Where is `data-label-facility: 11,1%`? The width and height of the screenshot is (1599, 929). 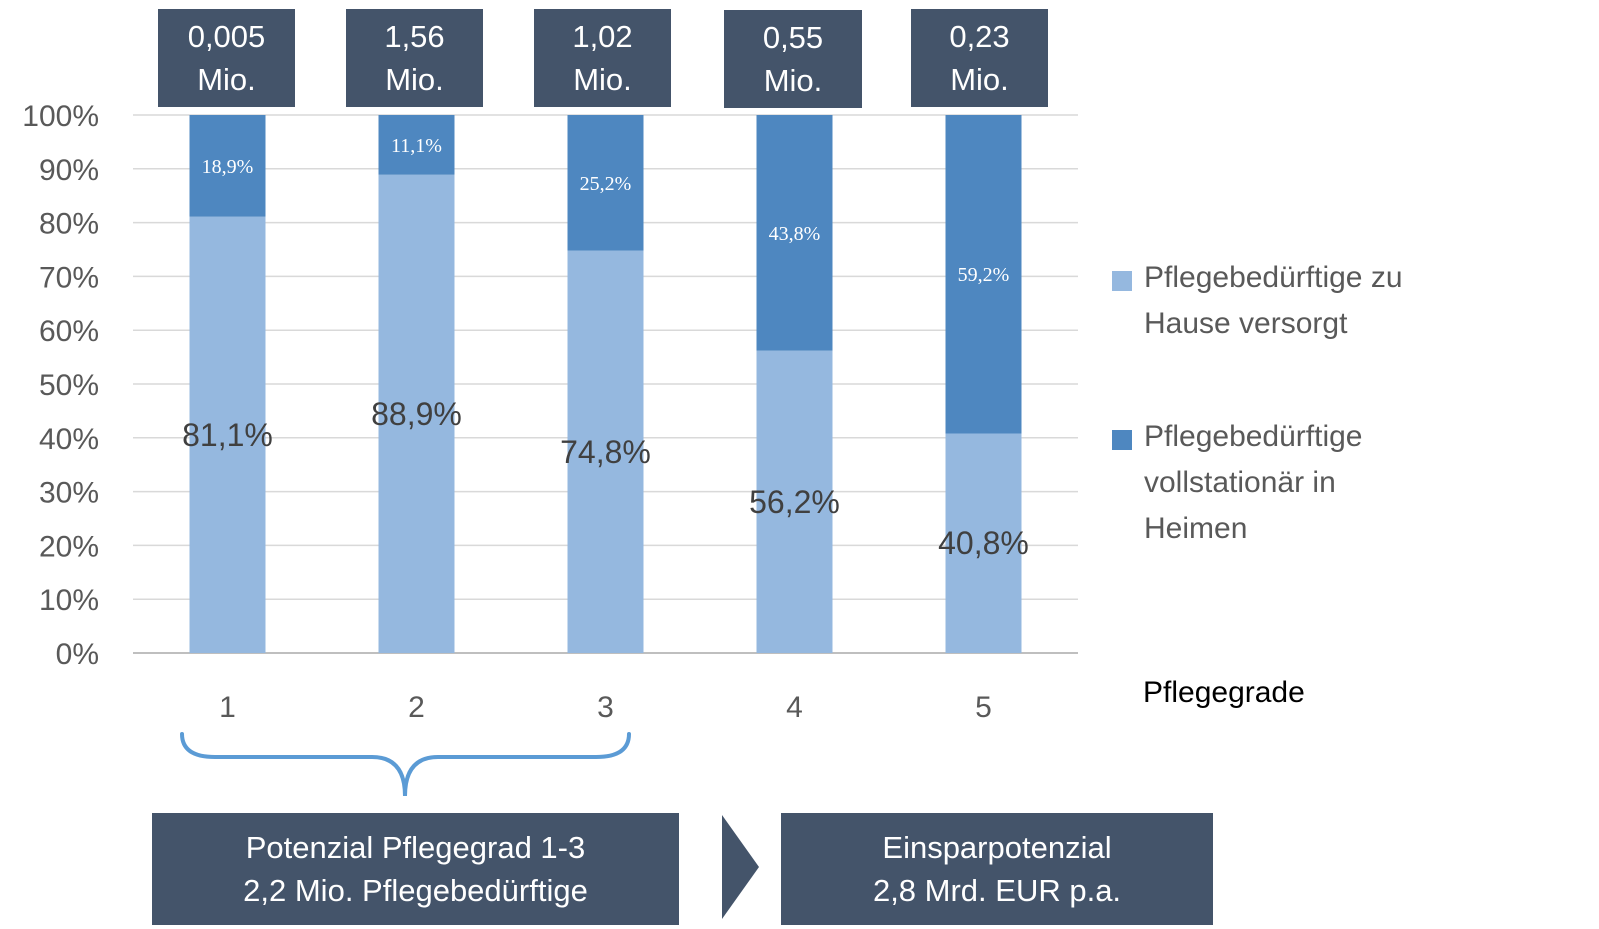 data-label-facility: 11,1% is located at coordinates (416, 146).